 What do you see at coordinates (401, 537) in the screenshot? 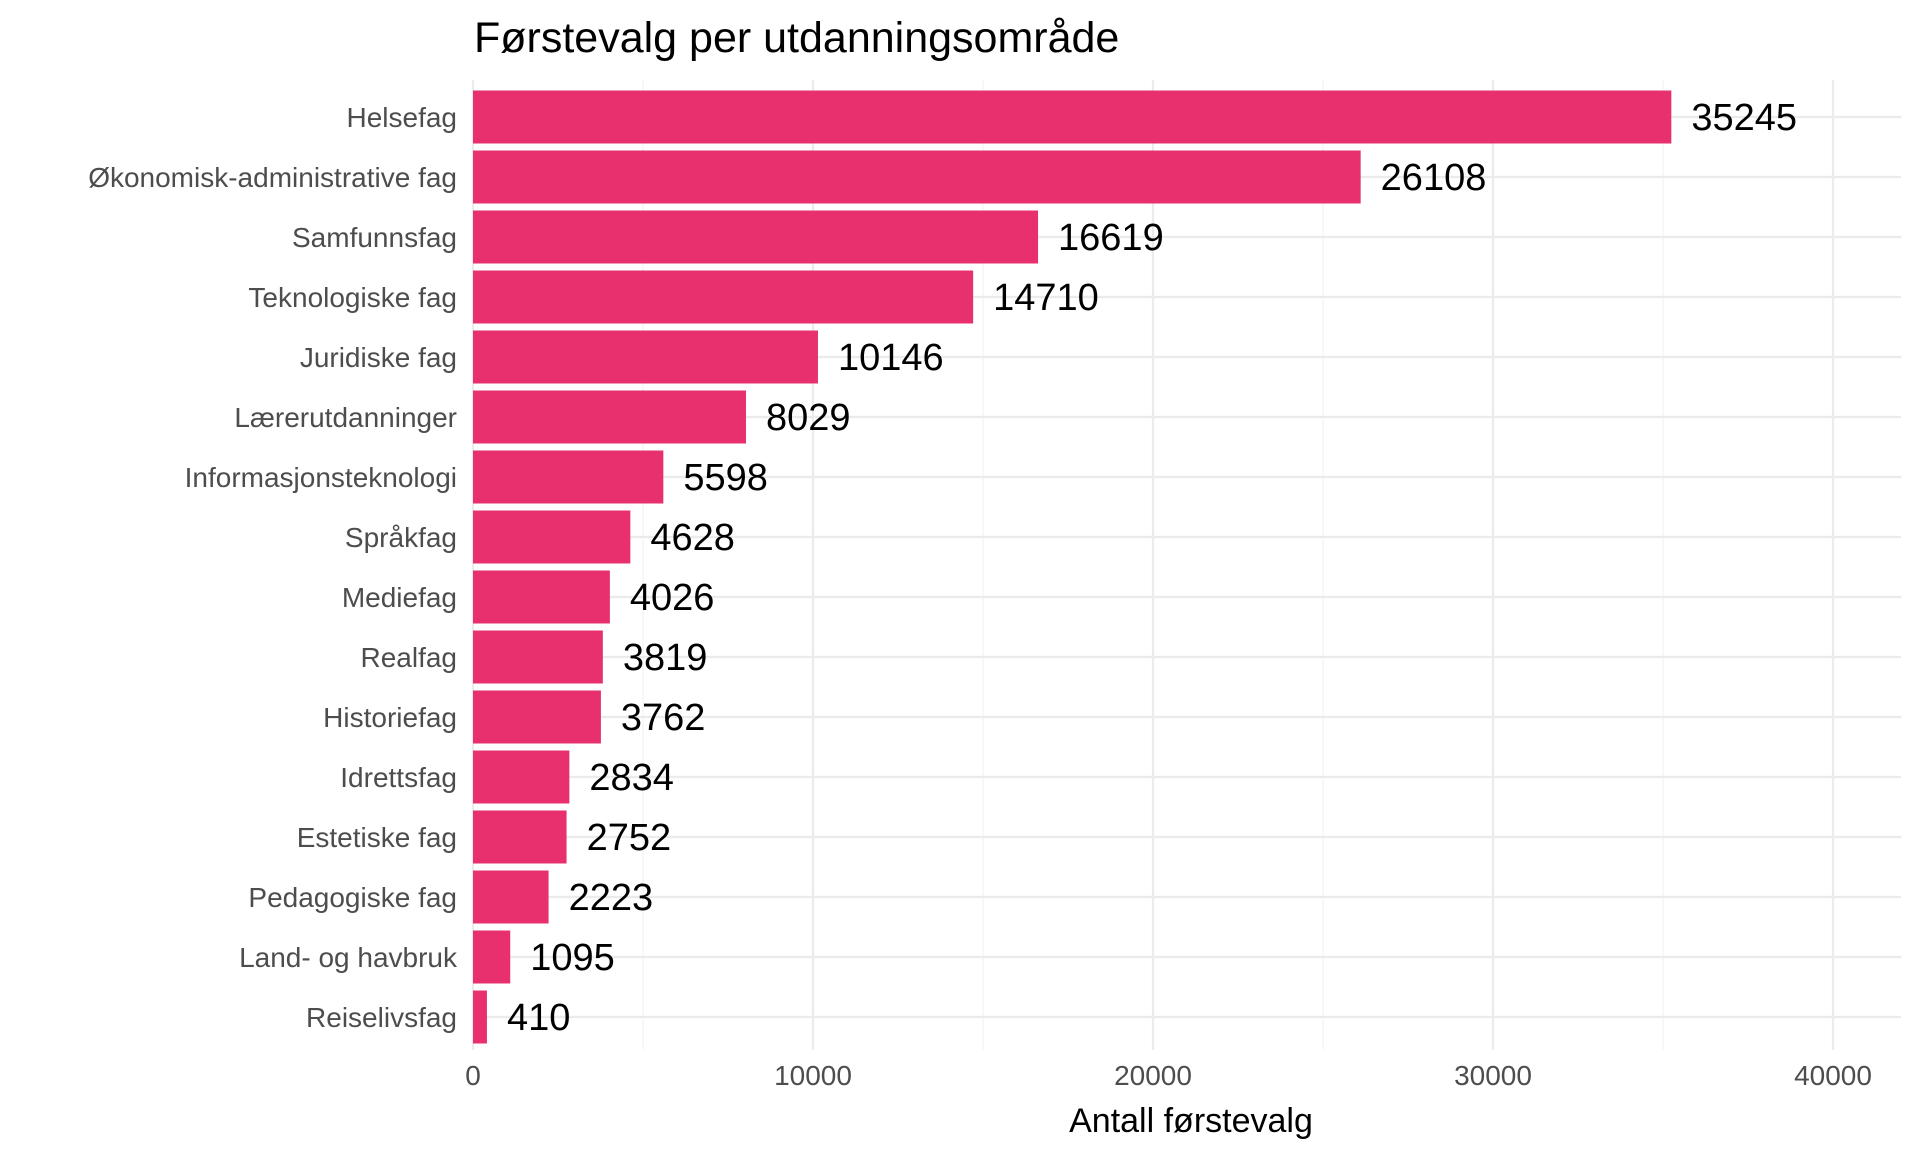
I see `category-label: Språkfag` at bounding box center [401, 537].